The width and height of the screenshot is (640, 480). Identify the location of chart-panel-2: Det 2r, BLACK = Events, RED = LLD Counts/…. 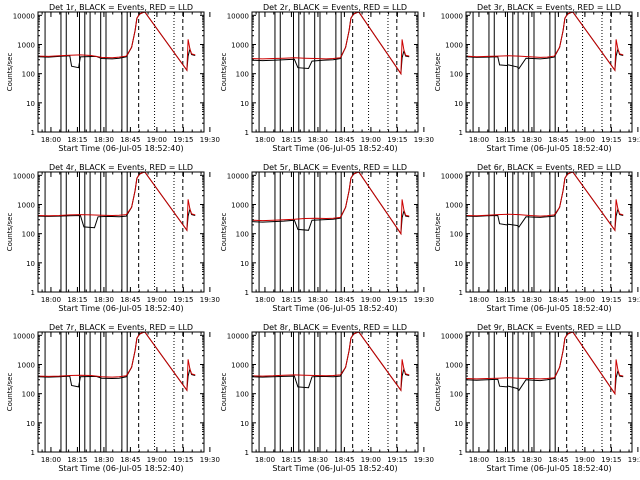
(327, 78).